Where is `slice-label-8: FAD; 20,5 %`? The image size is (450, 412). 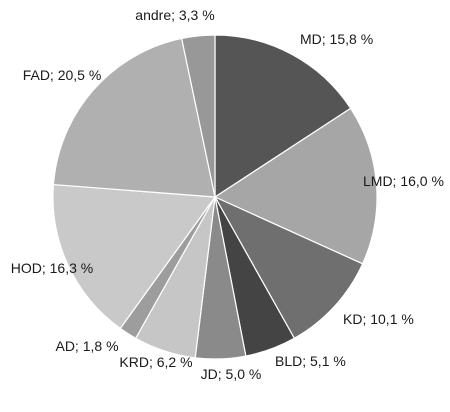
slice-label-8: FAD; 20,5 % is located at coordinates (62, 75).